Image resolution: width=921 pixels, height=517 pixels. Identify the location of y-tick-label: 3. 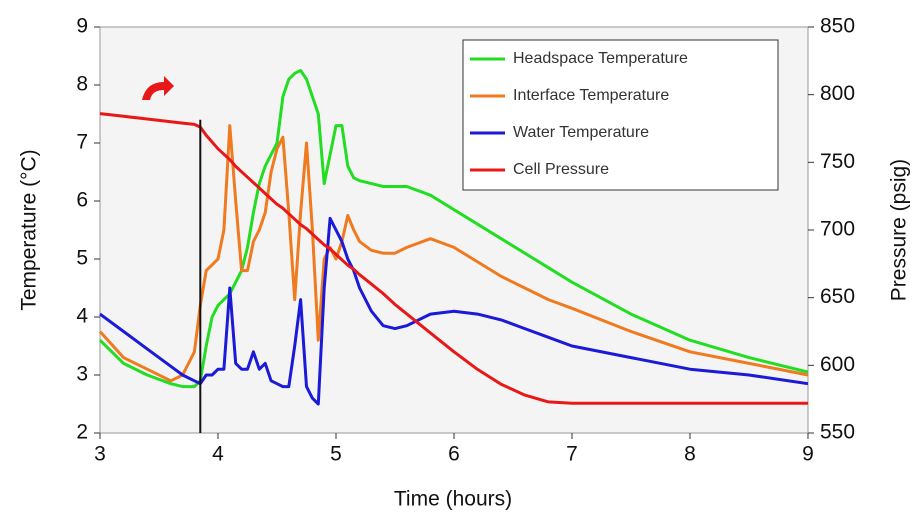
(82, 374).